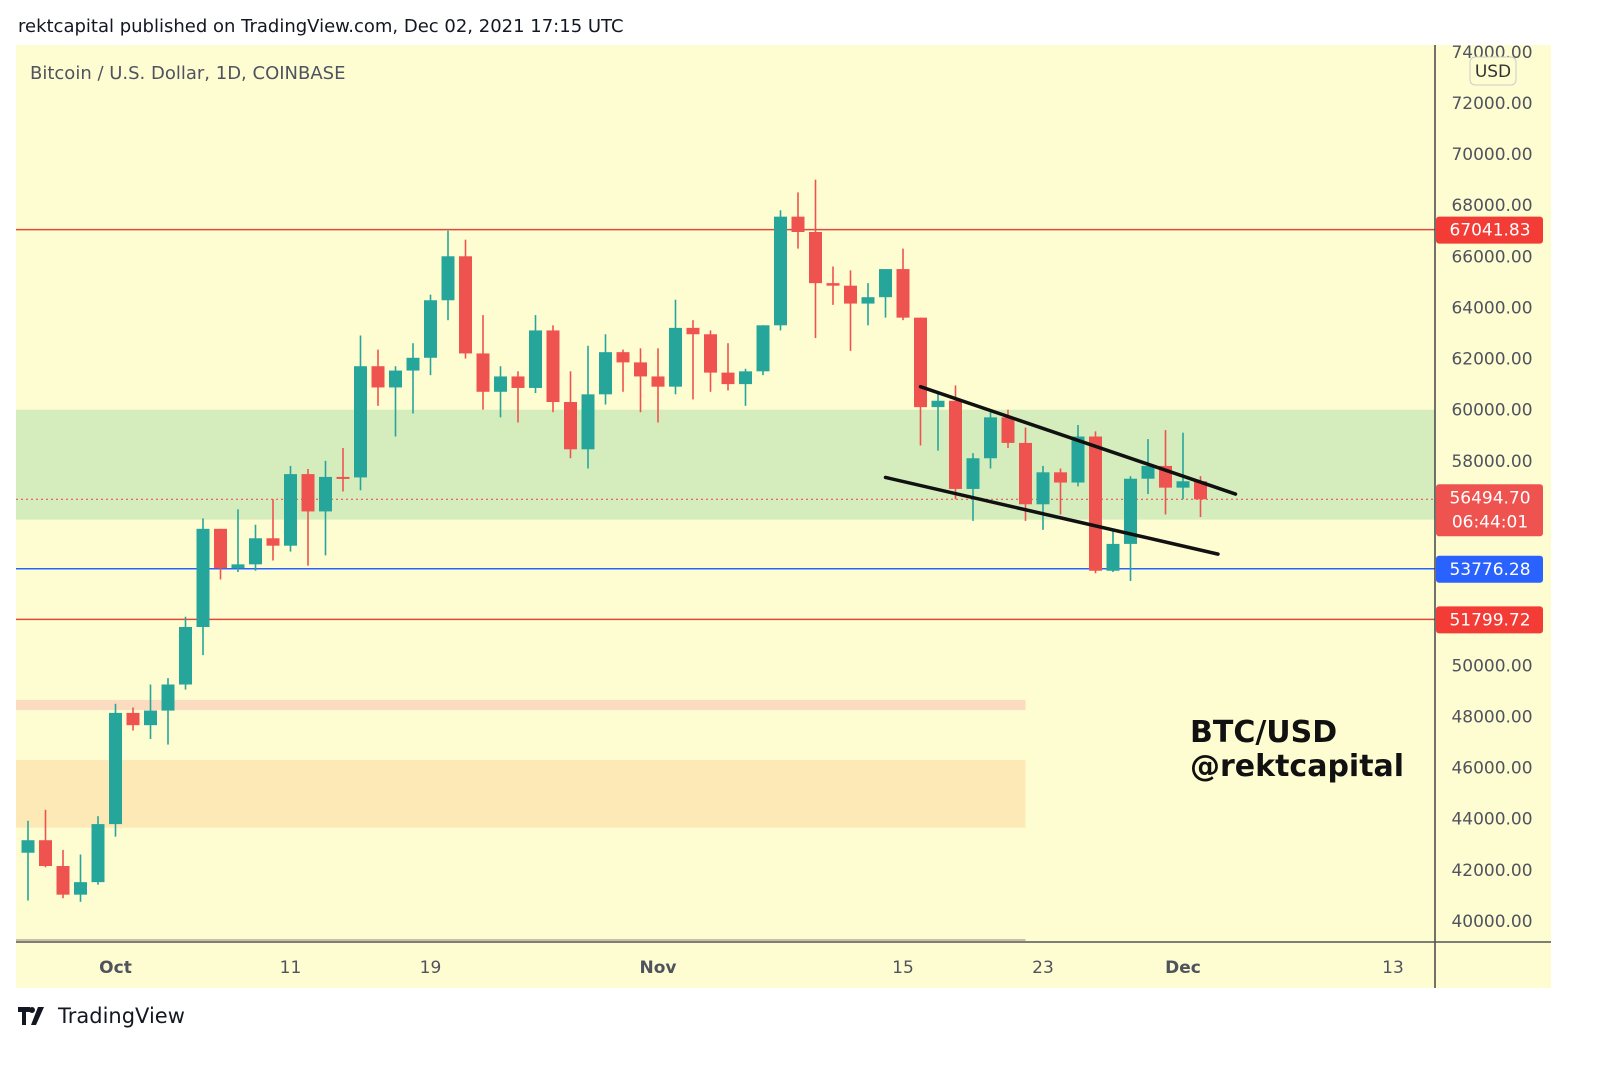 Image resolution: width=1617 pixels, height=1080 pixels. Describe the element at coordinates (1043, 968) in the screenshot. I see `time-tick: 23` at that location.